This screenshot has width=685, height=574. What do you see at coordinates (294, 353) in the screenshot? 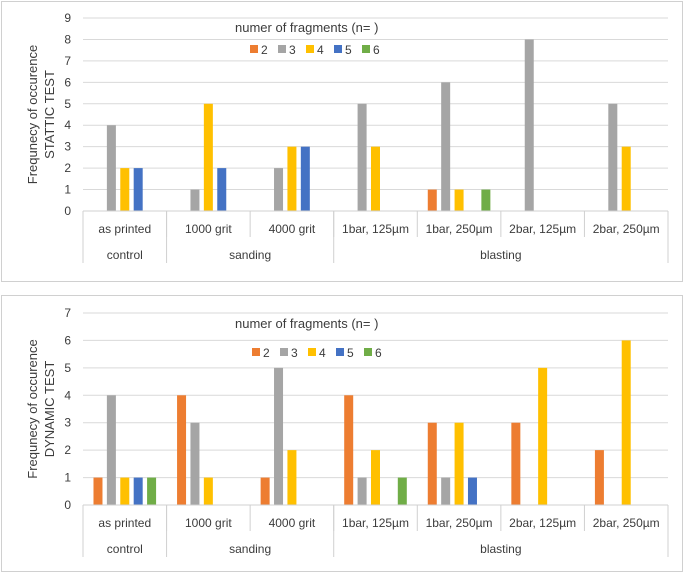
I see `chart-1-legend-label-3: 3` at bounding box center [294, 353].